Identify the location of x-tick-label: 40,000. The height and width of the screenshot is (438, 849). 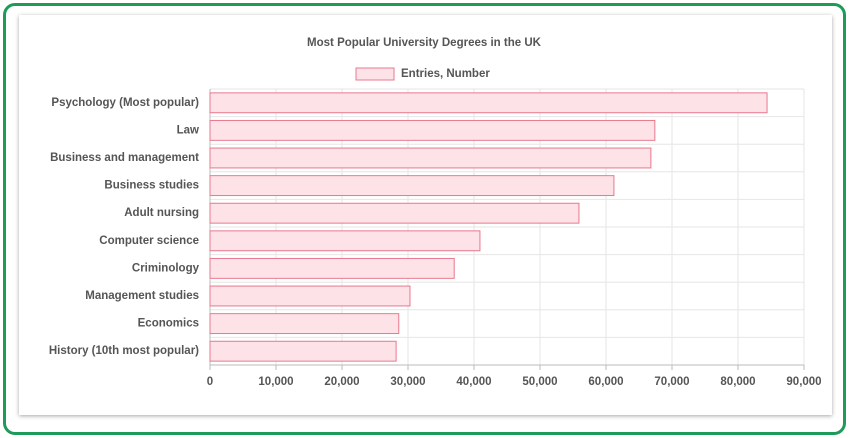
(473, 382).